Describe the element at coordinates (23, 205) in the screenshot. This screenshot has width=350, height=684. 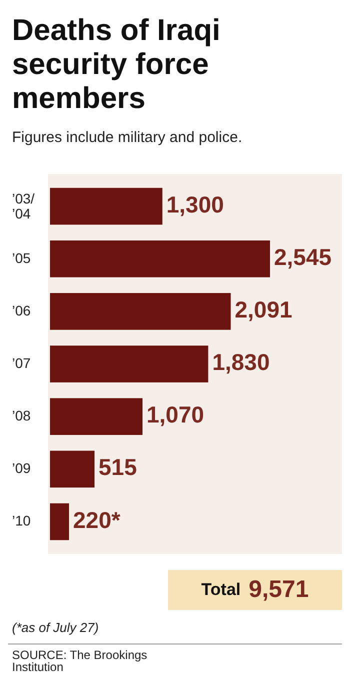
I see `y-tick-label: ’03/ ’04` at that location.